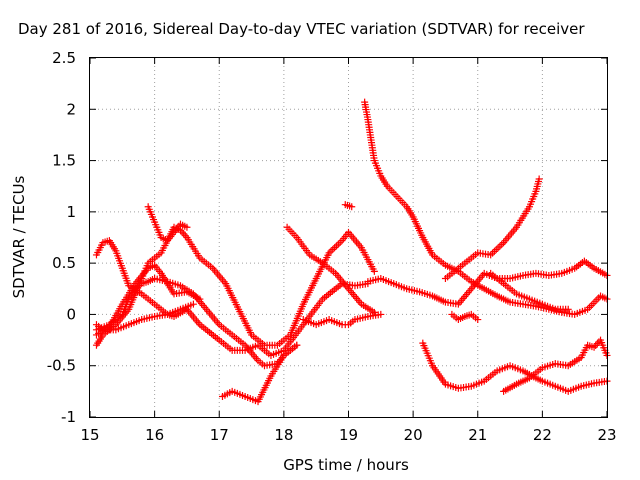 This screenshot has height=480, width=640. I want to click on x-tick-label: 16, so click(154, 435).